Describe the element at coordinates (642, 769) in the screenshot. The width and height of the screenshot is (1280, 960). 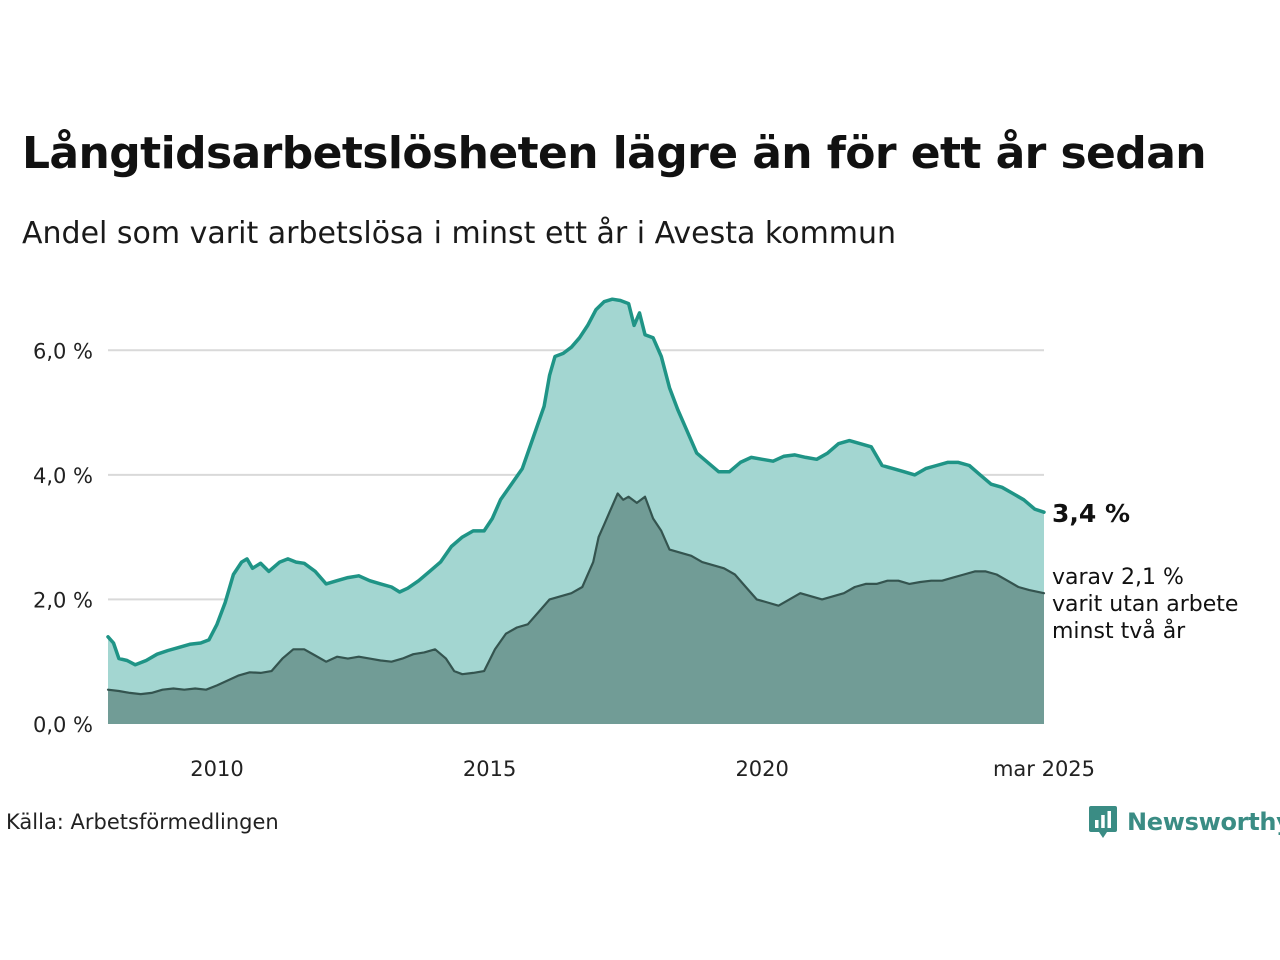
I see `x-axis: 2010 2015 2020 mar 2025` at that location.